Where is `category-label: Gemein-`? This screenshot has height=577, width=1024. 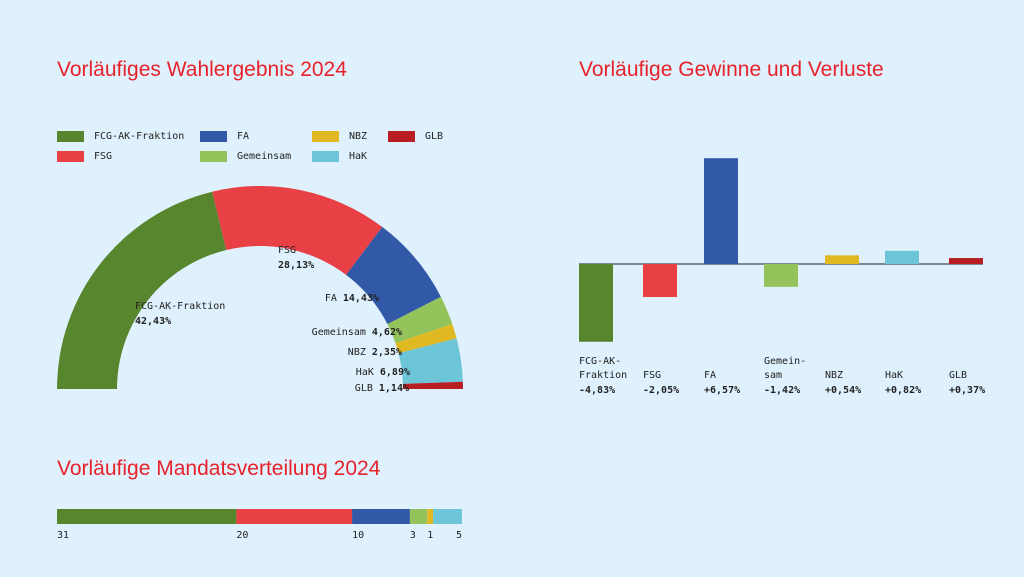
category-label: Gemein- is located at coordinates (785, 361).